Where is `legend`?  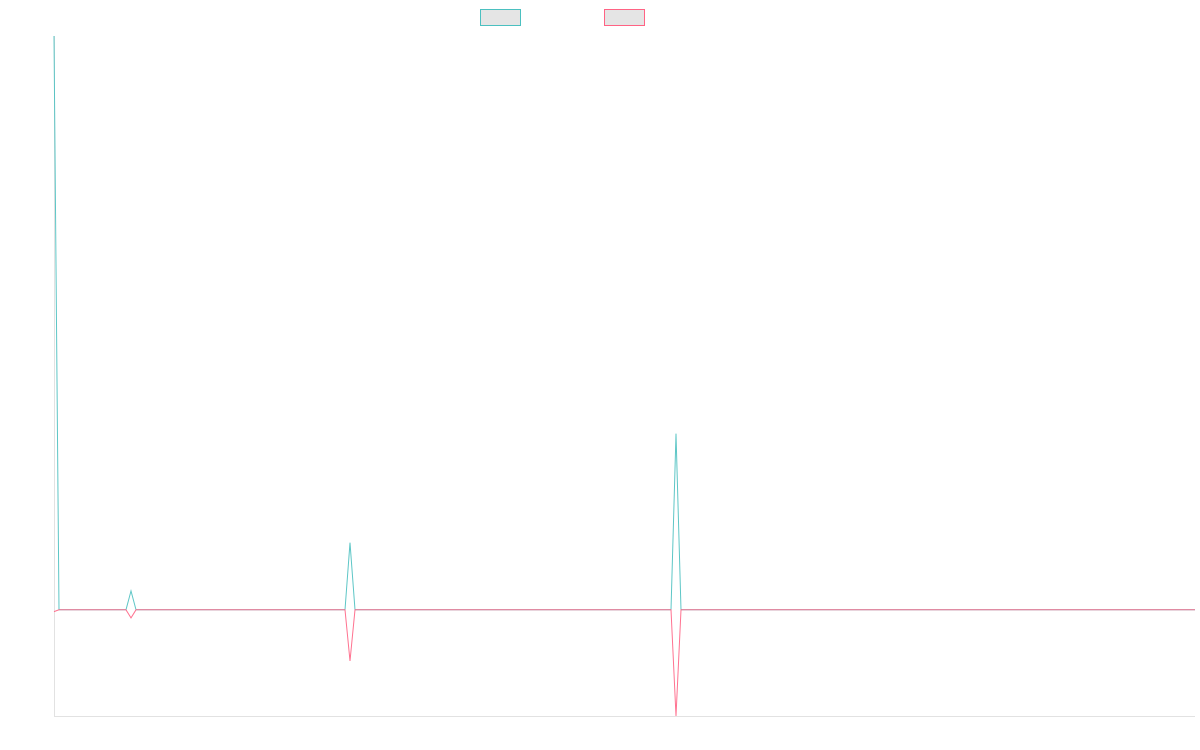
legend is located at coordinates (562, 17).